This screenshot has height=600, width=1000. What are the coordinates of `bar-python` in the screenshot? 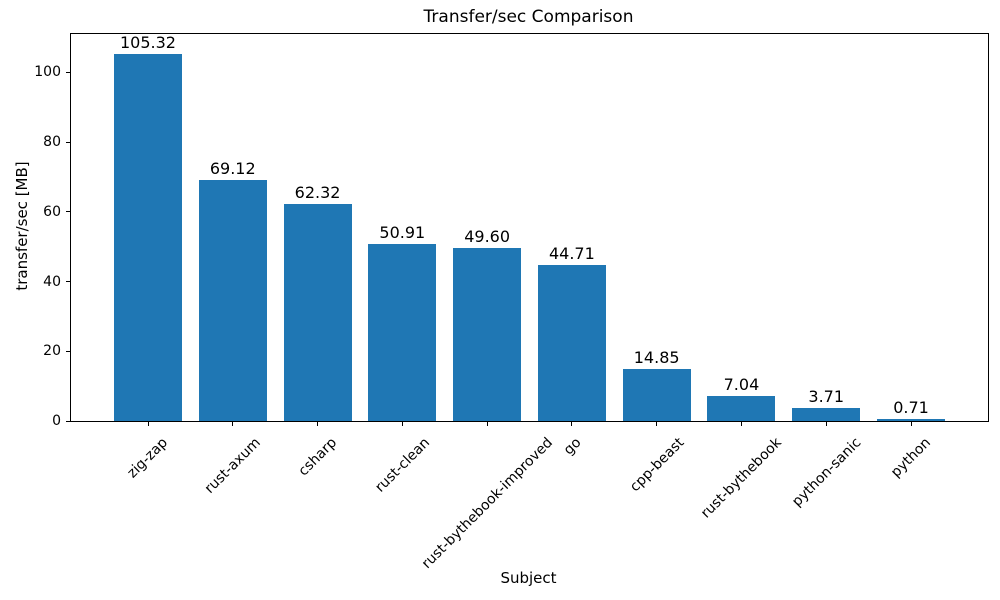 It's located at (911, 419).